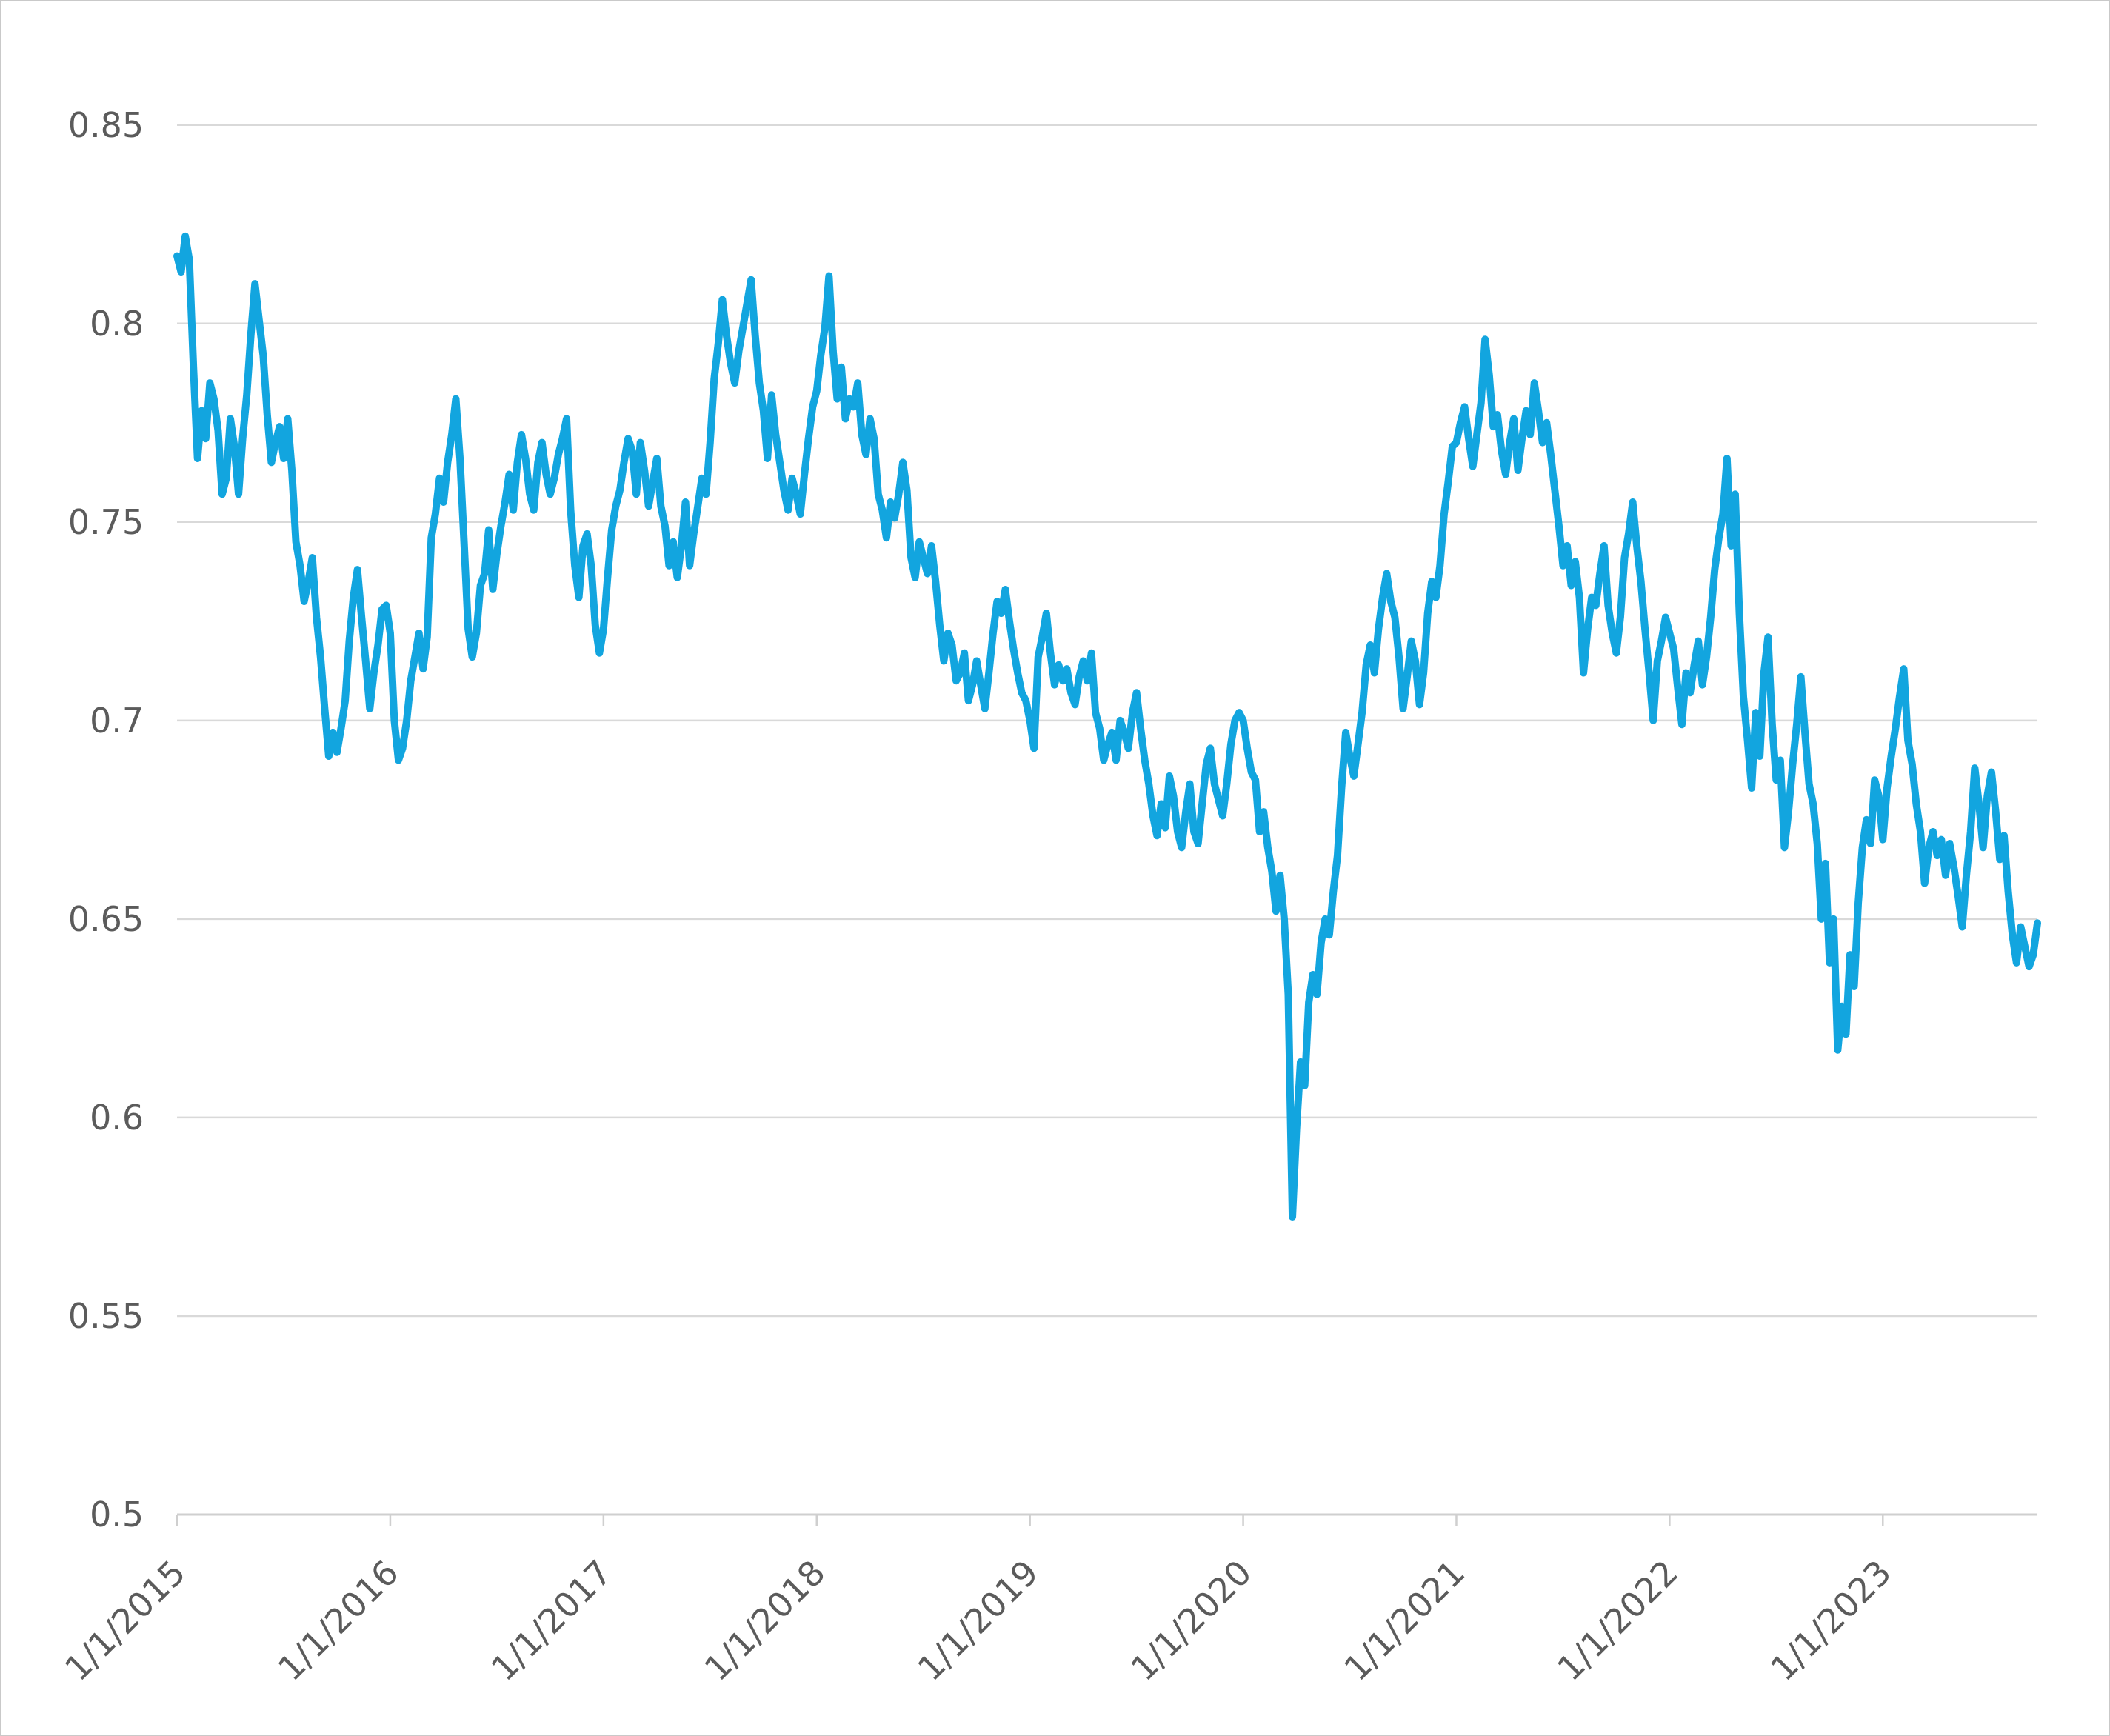 This screenshot has height=1736, width=2110. What do you see at coordinates (338, 1620) in the screenshot?
I see `x-axis-label: 1/1/2016` at bounding box center [338, 1620].